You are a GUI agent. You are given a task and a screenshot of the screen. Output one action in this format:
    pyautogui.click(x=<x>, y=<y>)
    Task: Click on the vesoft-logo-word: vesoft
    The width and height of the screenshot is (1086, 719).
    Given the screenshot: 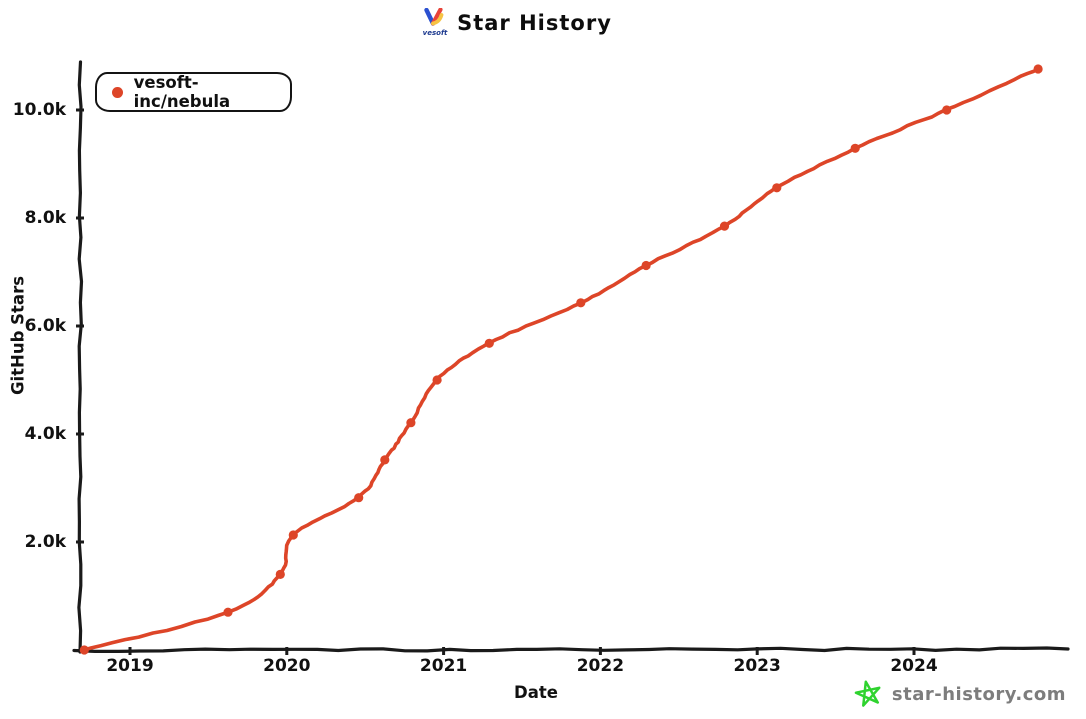 What is the action you would take?
    pyautogui.click(x=435, y=33)
    